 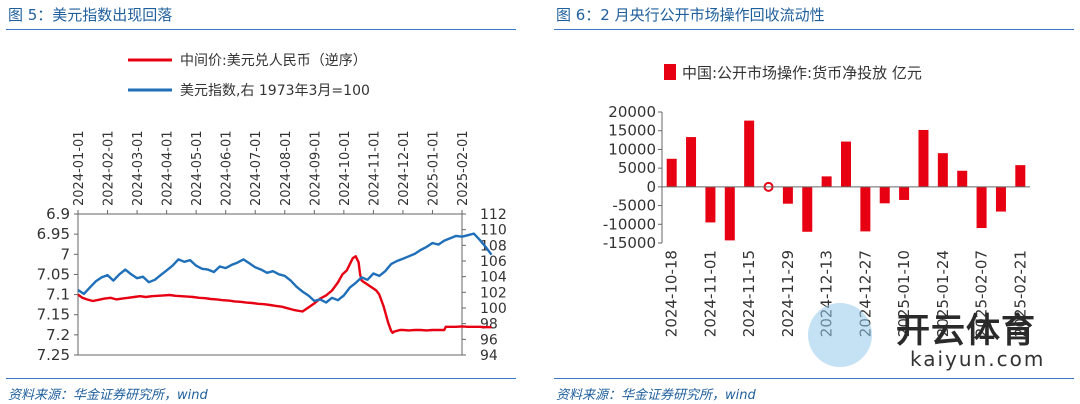 What do you see at coordinates (814, 378) in the screenshot?
I see `right-source-rule` at bounding box center [814, 378].